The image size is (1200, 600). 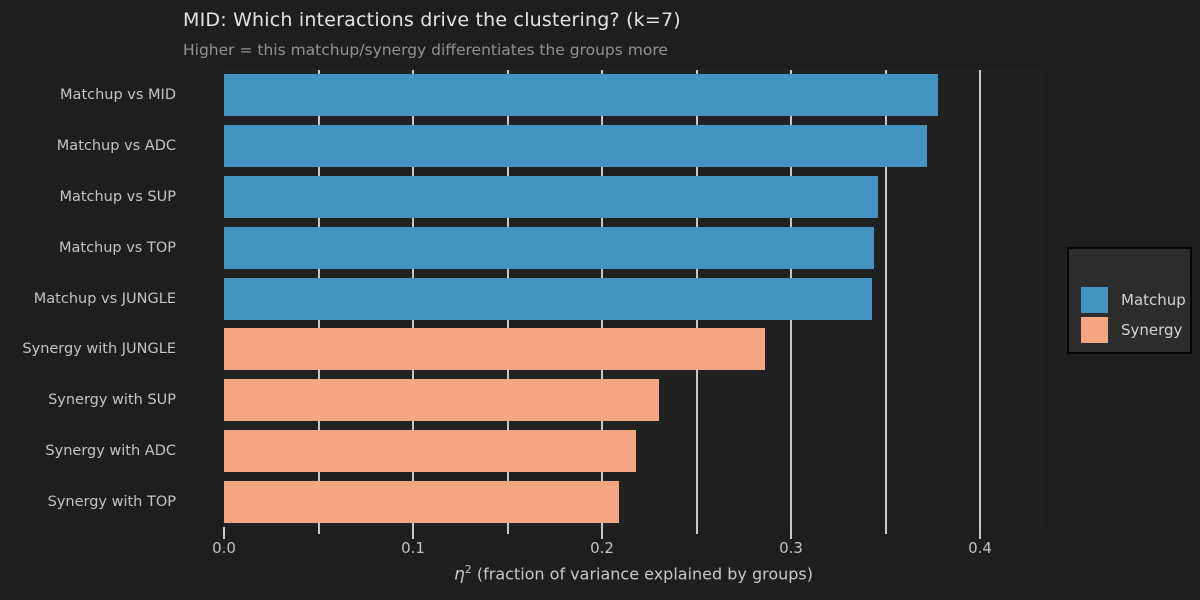 What do you see at coordinates (111, 501) in the screenshot?
I see `y-tick-label: Synergy with TOP` at bounding box center [111, 501].